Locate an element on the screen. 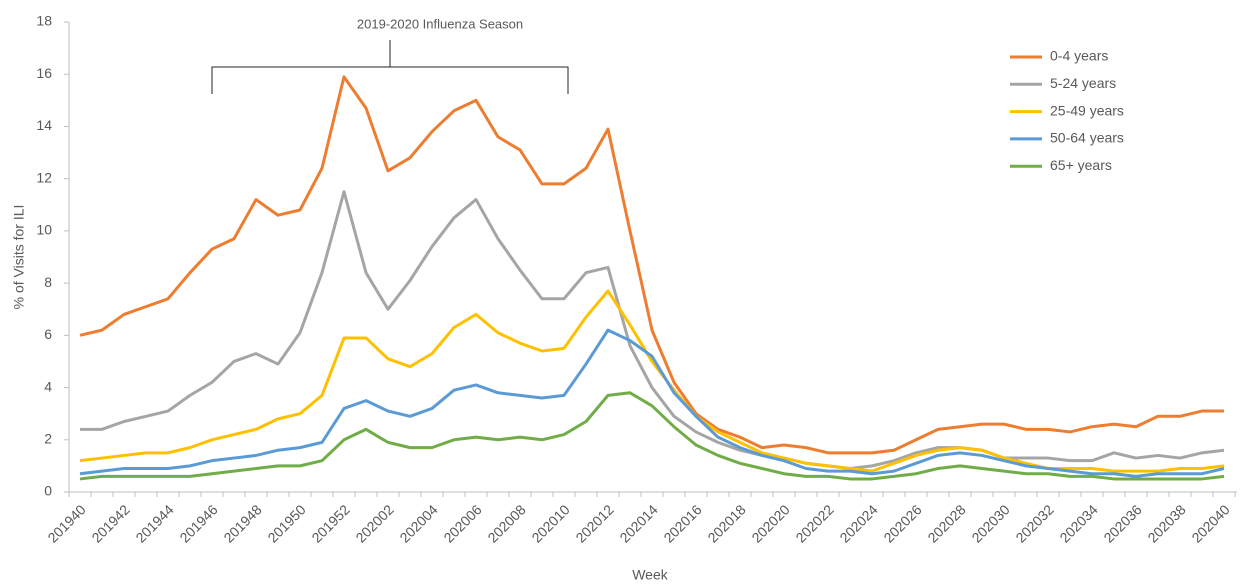 The image size is (1251, 585). x-tick-label: 202032 is located at coordinates (1034, 523).